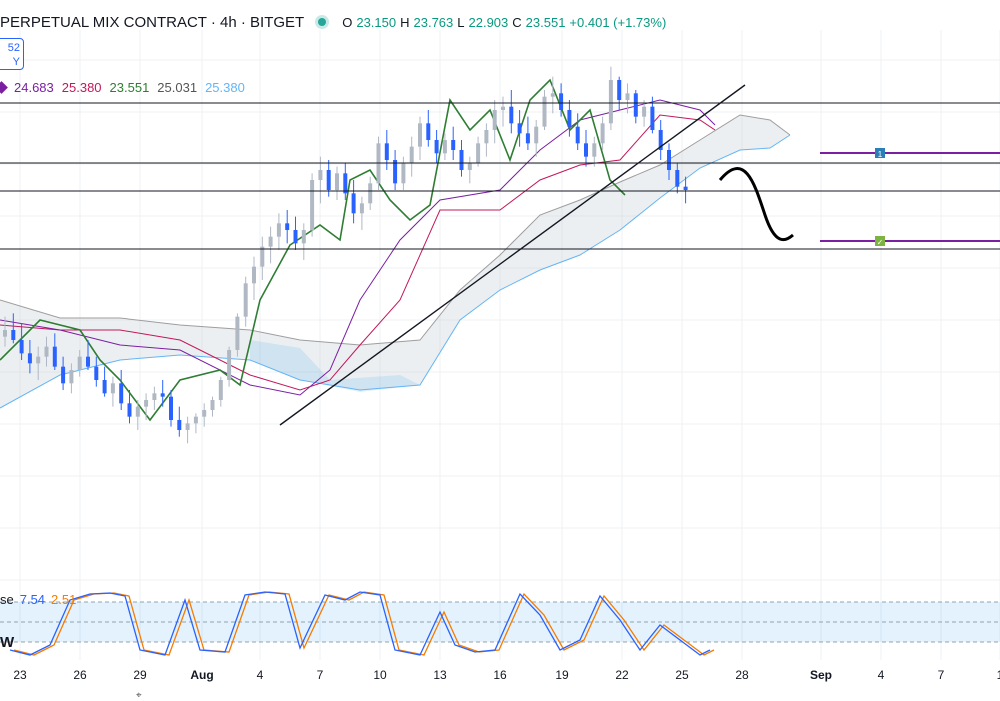  Describe the element at coordinates (32, 599) in the screenshot. I see `stoch-k: 7.54` at that location.